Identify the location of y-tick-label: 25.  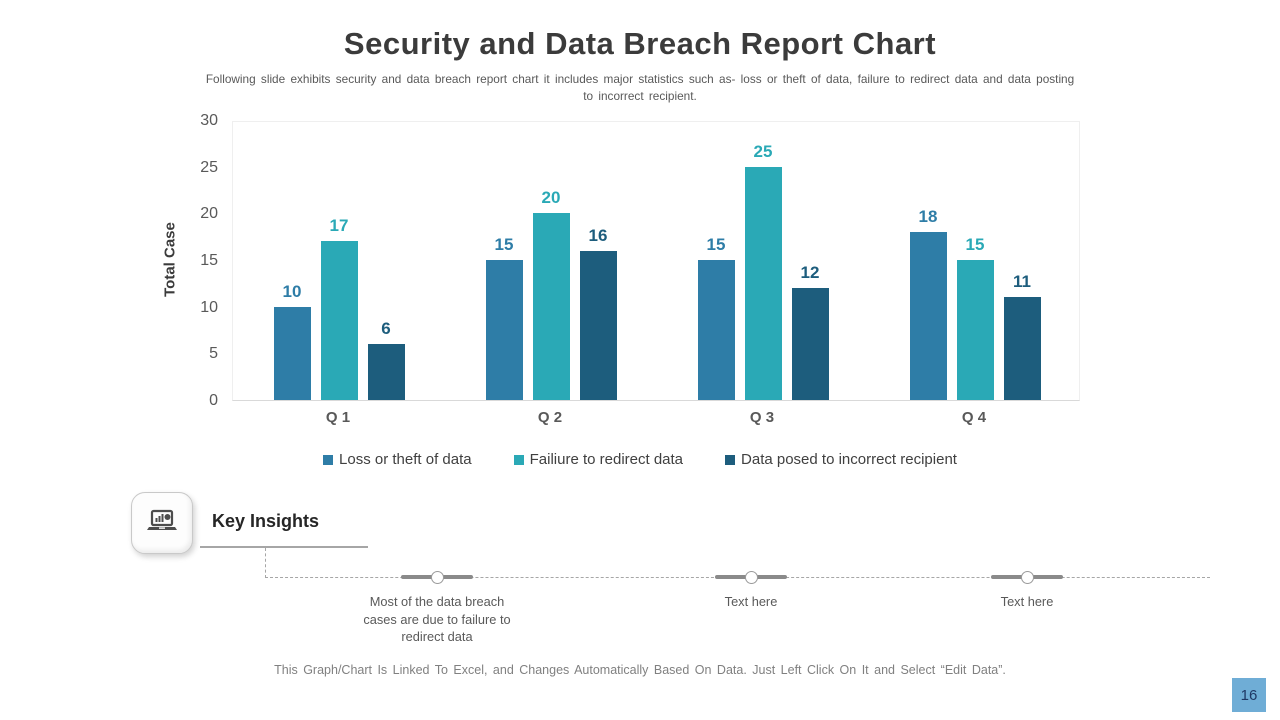
(209, 167).